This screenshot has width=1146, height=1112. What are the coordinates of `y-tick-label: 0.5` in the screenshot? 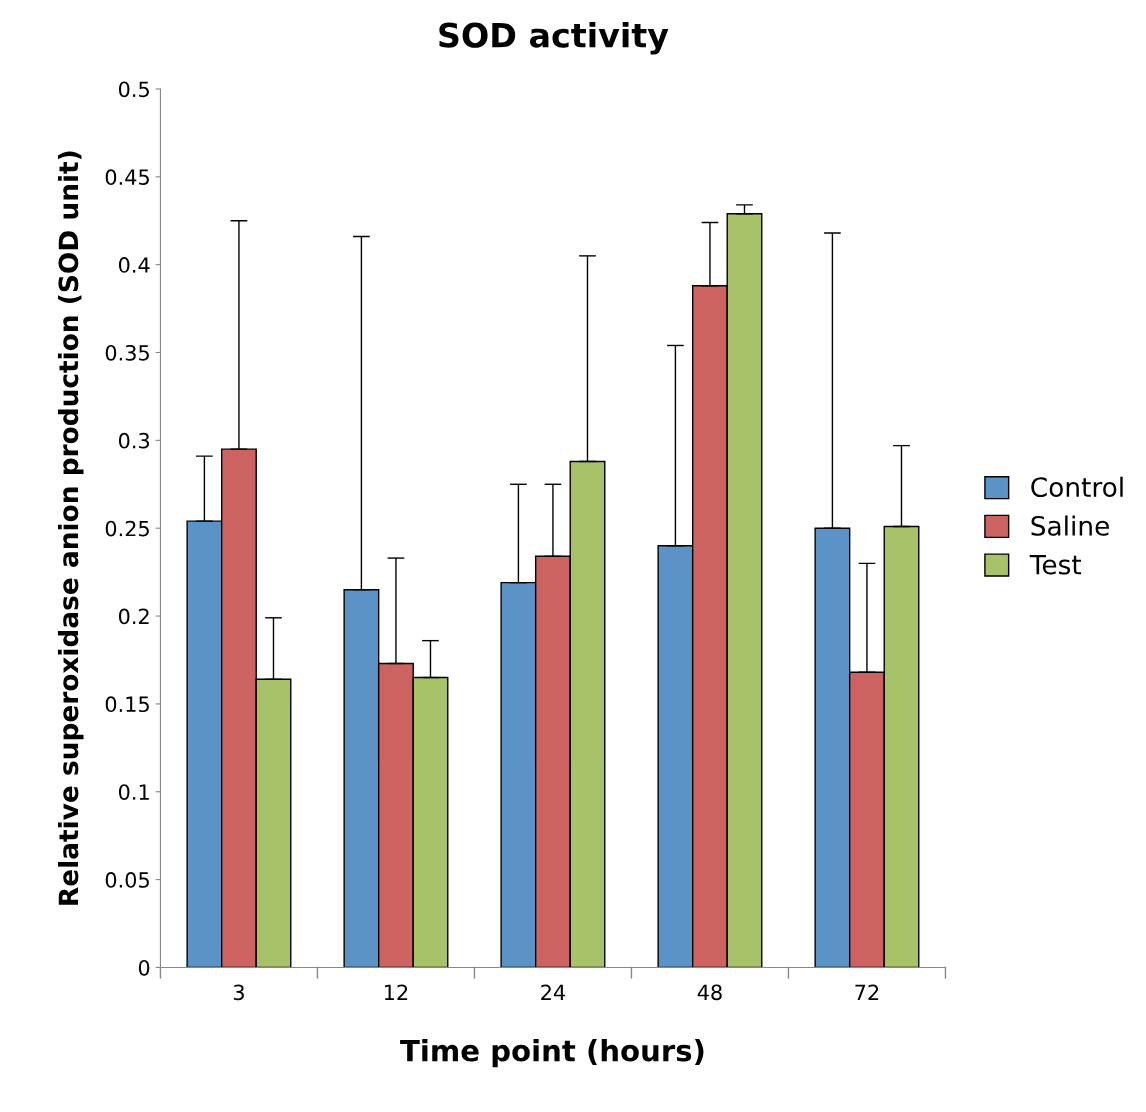 It's located at (133, 89).